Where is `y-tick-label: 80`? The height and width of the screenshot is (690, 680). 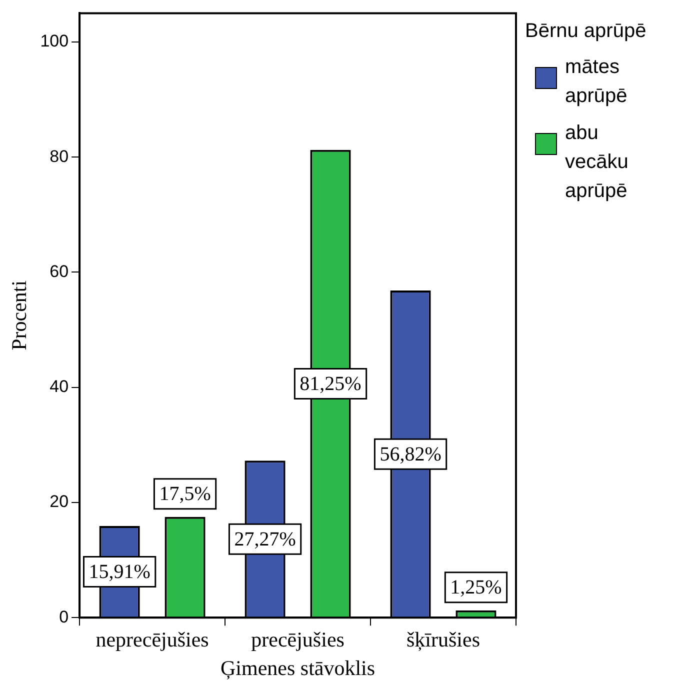
y-tick-label: 80 is located at coordinates (59, 156).